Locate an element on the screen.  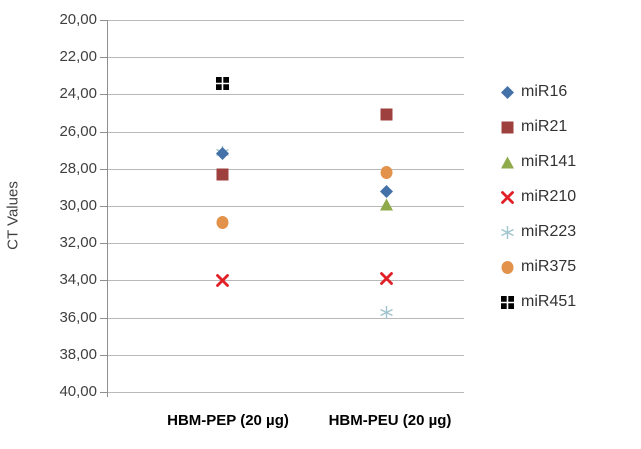
legend-item-miR375: miR375 is located at coordinates (538, 267).